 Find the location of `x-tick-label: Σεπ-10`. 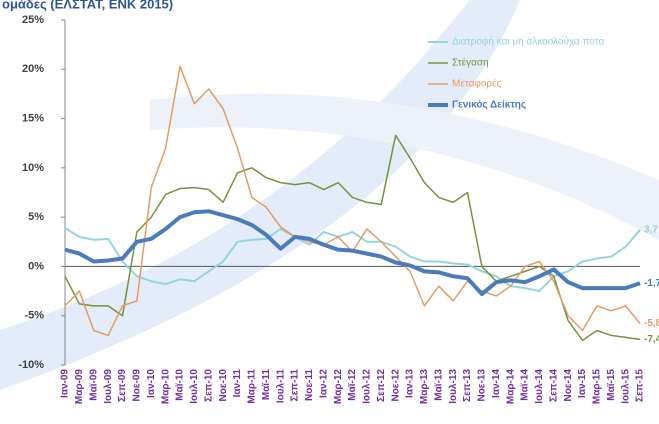

x-tick-label: Σεπ-10 is located at coordinates (208, 385).